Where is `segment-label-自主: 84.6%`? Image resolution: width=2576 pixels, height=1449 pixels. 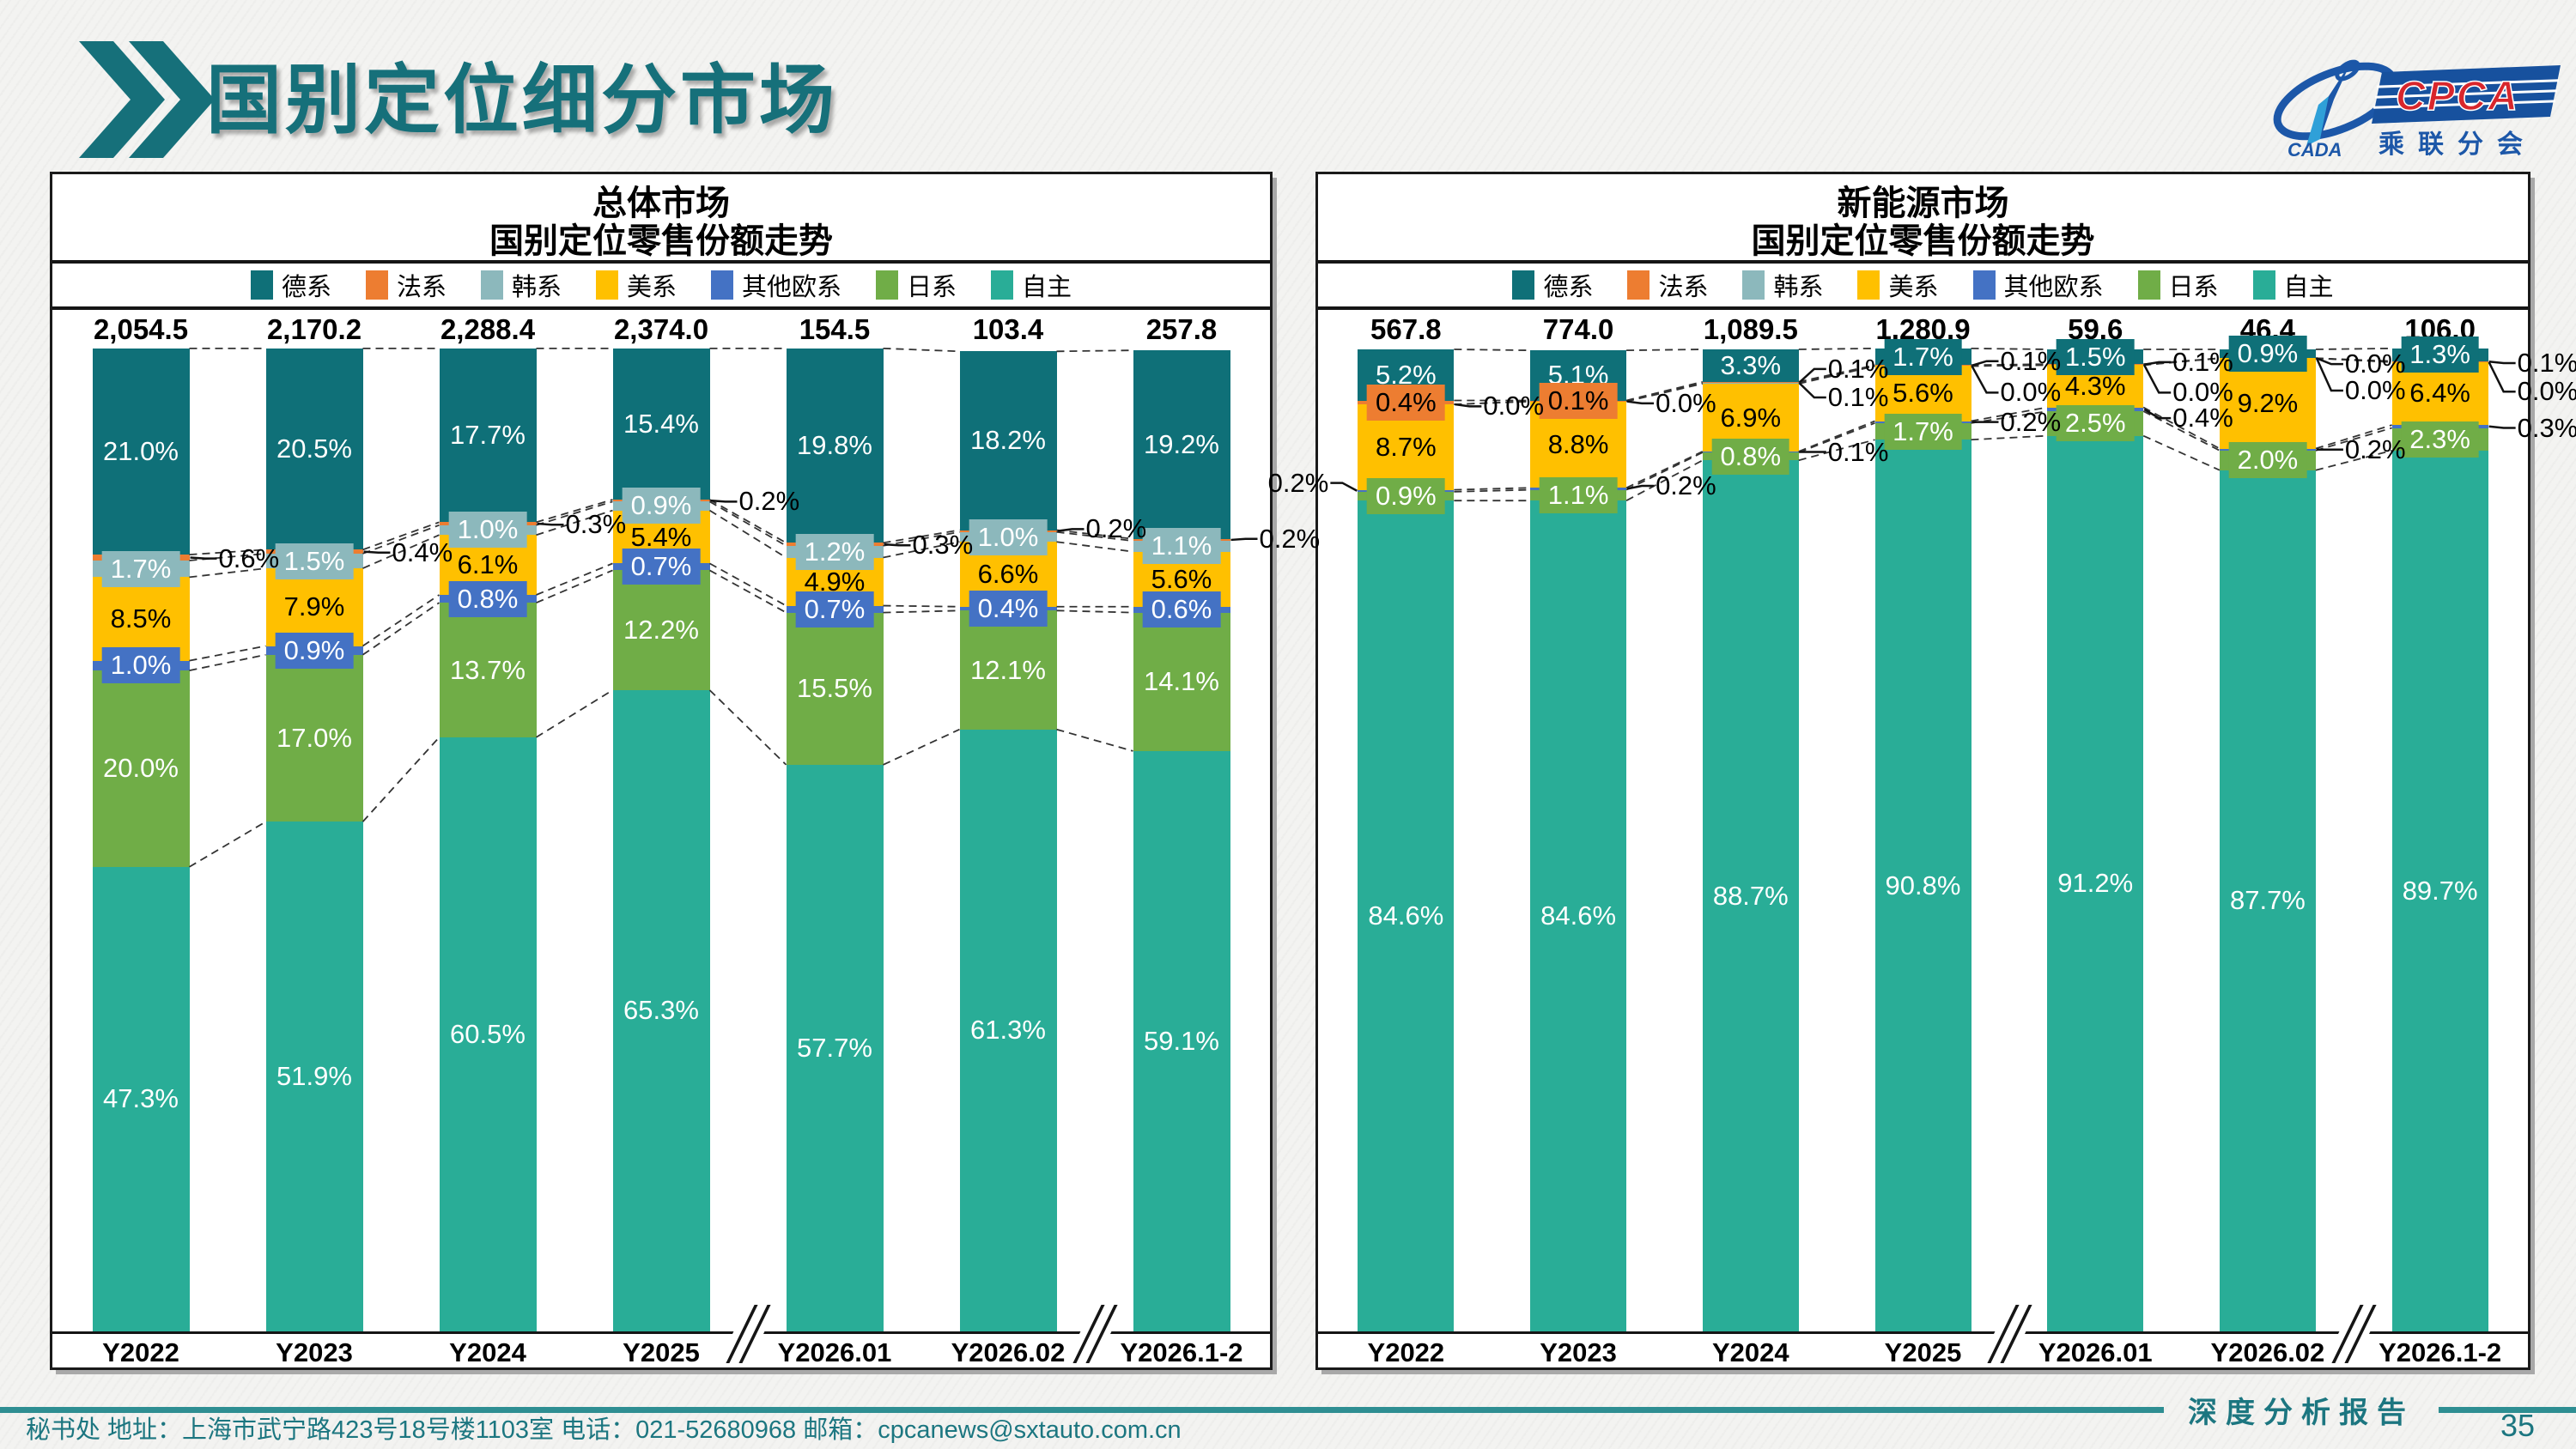 segment-label-自主: 84.6% is located at coordinates (1579, 915).